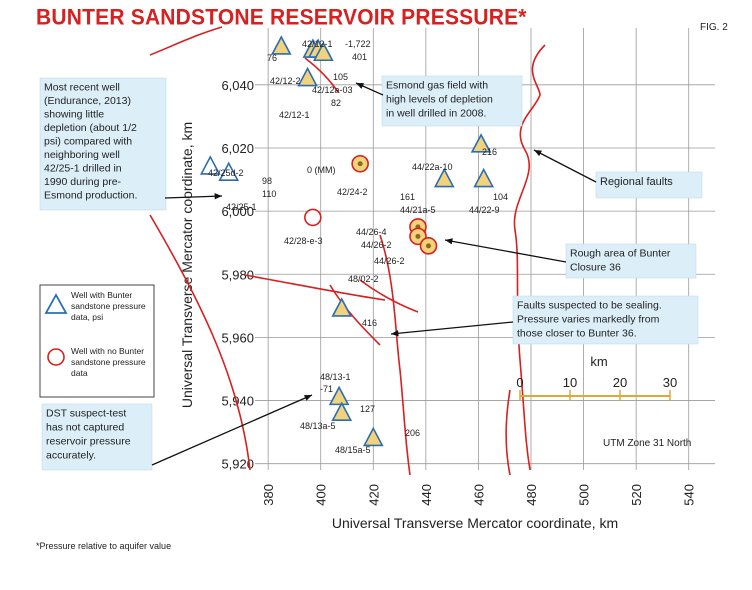  Describe the element at coordinates (595, 268) in the screenshot. I see `annotation-bunter-closure-line: Closure 36` at that location.